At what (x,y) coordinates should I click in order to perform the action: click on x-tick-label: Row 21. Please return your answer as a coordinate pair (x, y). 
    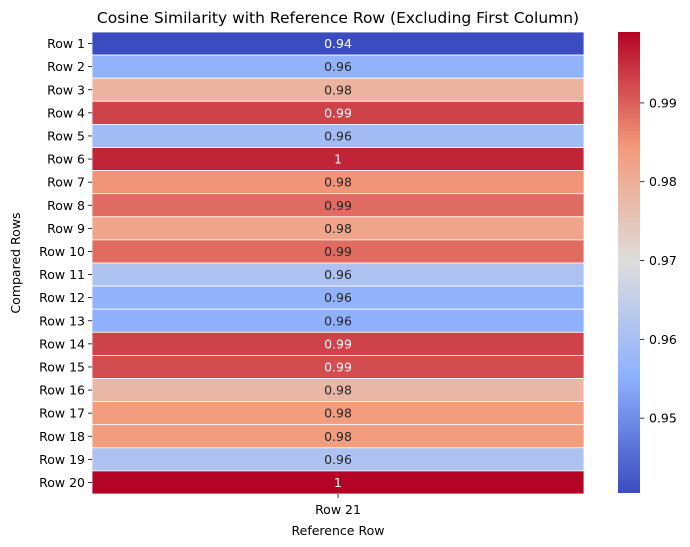
    Looking at the image, I should click on (338, 509).